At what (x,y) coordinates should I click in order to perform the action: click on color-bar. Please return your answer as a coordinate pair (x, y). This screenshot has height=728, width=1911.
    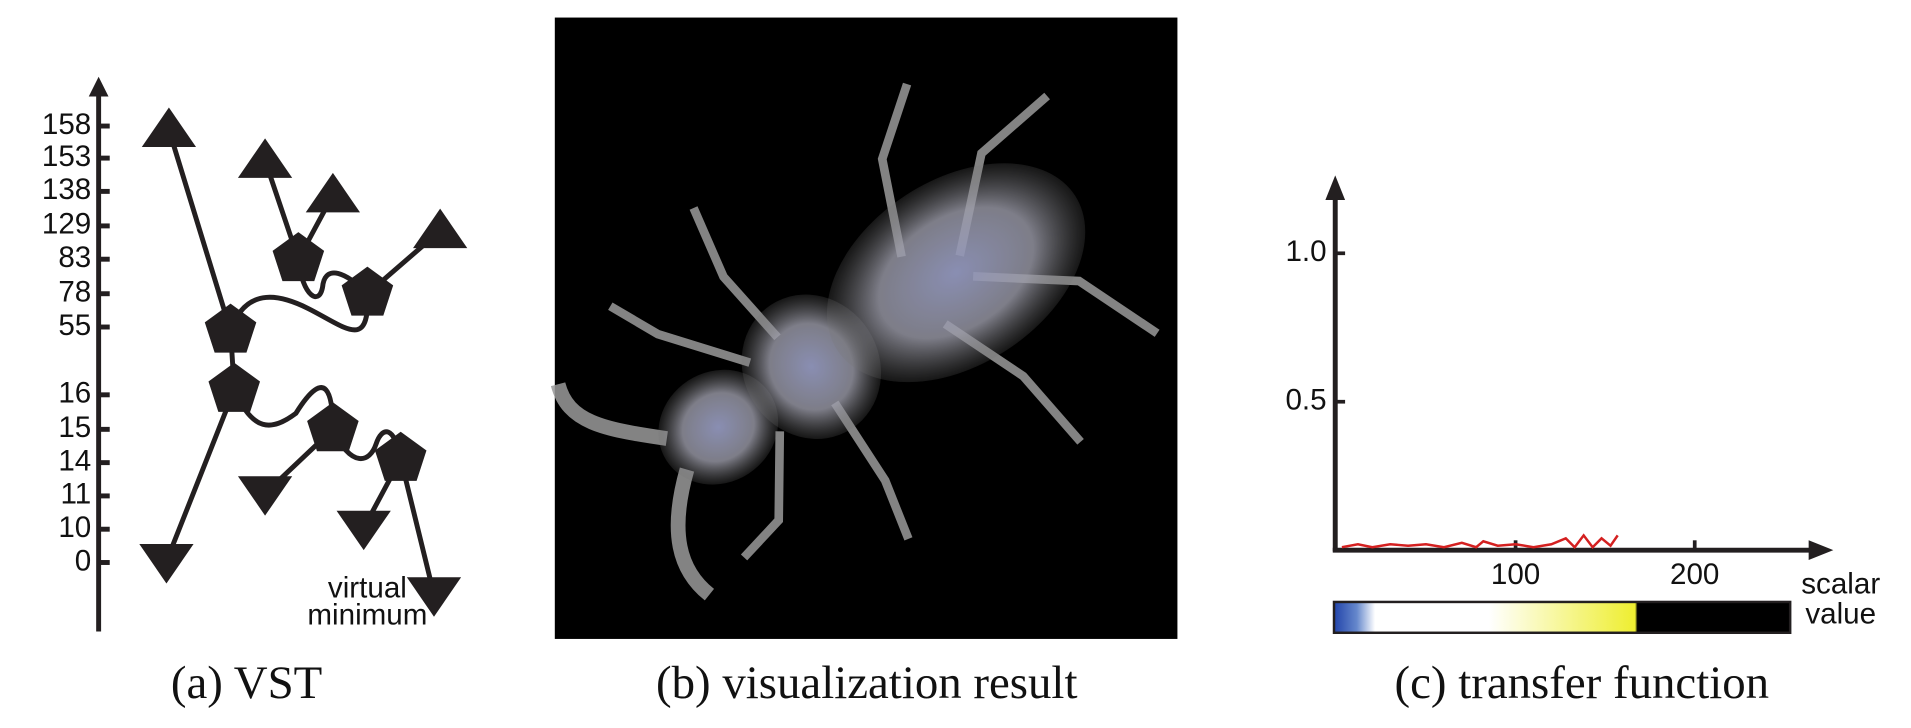
    Looking at the image, I should click on (1562, 617).